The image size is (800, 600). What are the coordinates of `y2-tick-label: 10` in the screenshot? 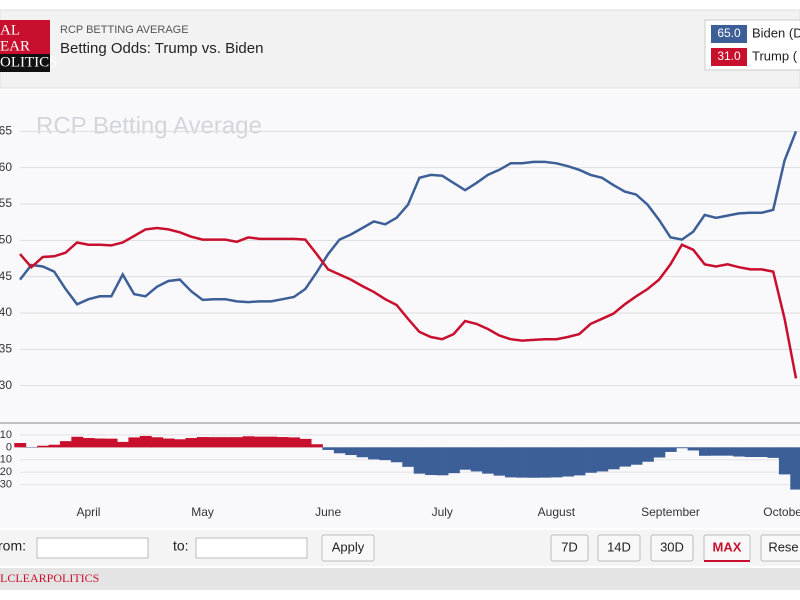 It's located at (6, 435).